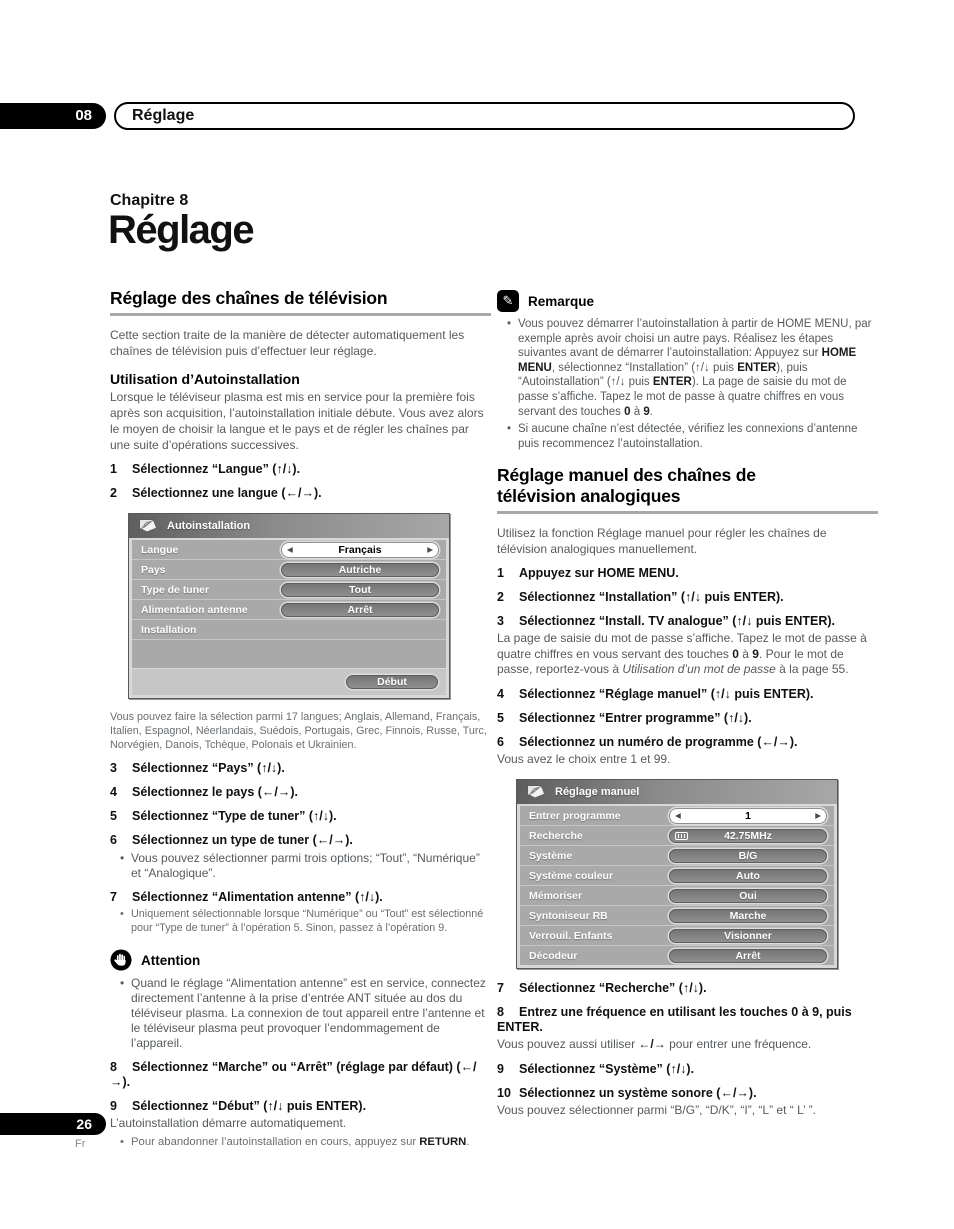 The width and height of the screenshot is (954, 1229). Describe the element at coordinates (677, 955) in the screenshot. I see `menu-row: Décodeur Arrêt` at that location.